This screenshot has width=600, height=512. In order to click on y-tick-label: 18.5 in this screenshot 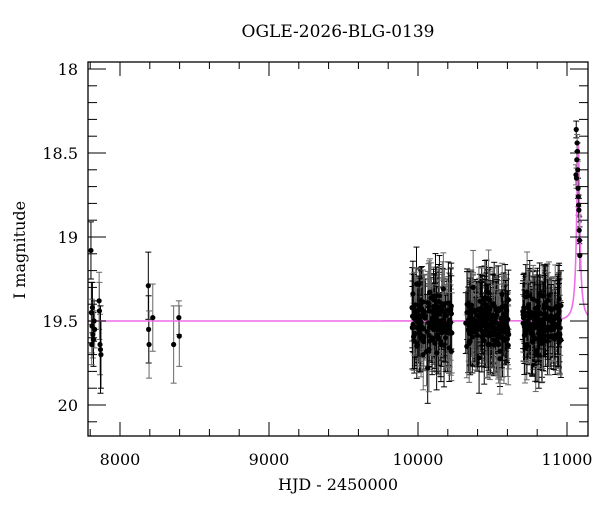, I will do `click(60, 153)`.